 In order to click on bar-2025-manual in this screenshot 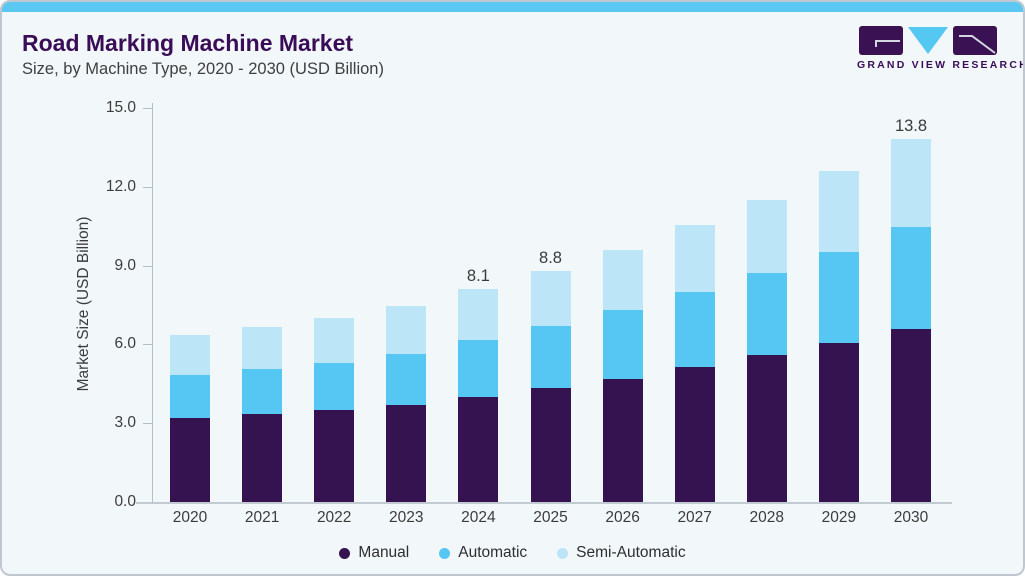, I will do `click(550, 444)`.